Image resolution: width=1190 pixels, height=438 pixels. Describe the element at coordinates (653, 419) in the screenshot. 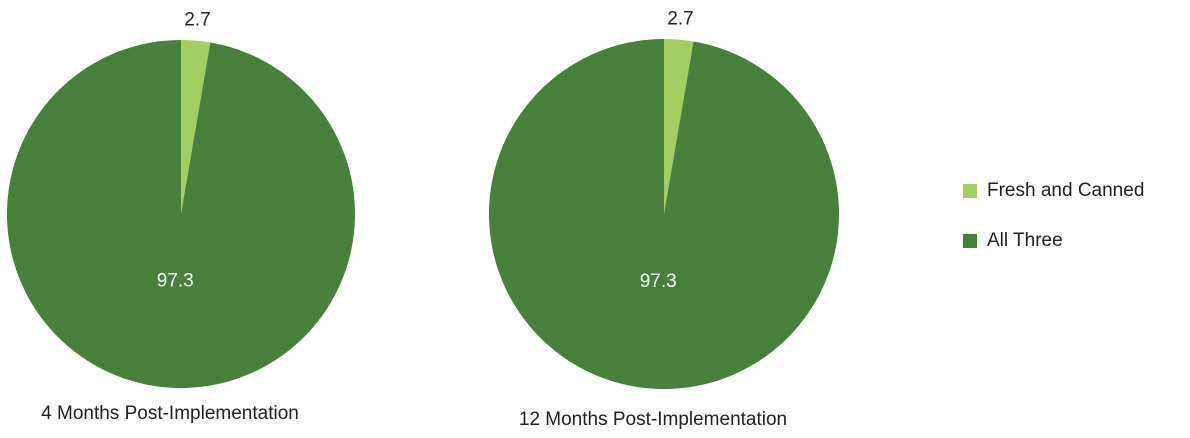

I see `chart-title: 12 Months Post-Implementation` at that location.